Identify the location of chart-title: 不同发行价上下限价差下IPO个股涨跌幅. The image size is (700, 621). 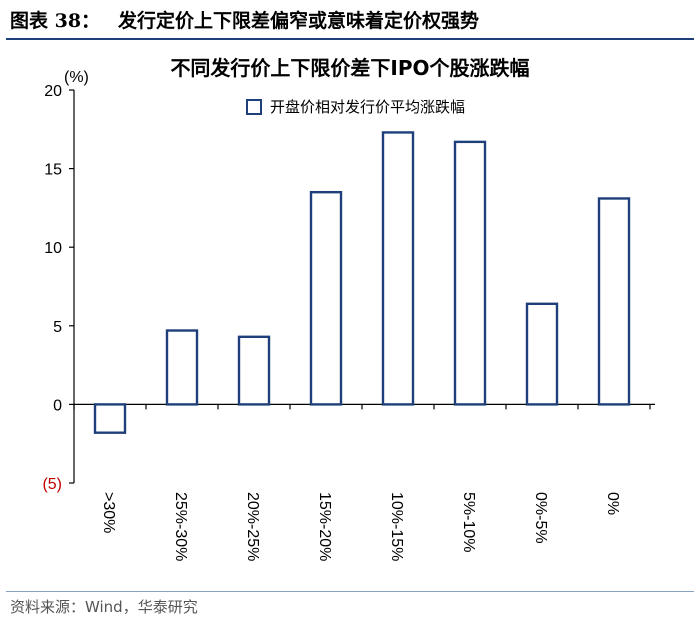
(350, 68).